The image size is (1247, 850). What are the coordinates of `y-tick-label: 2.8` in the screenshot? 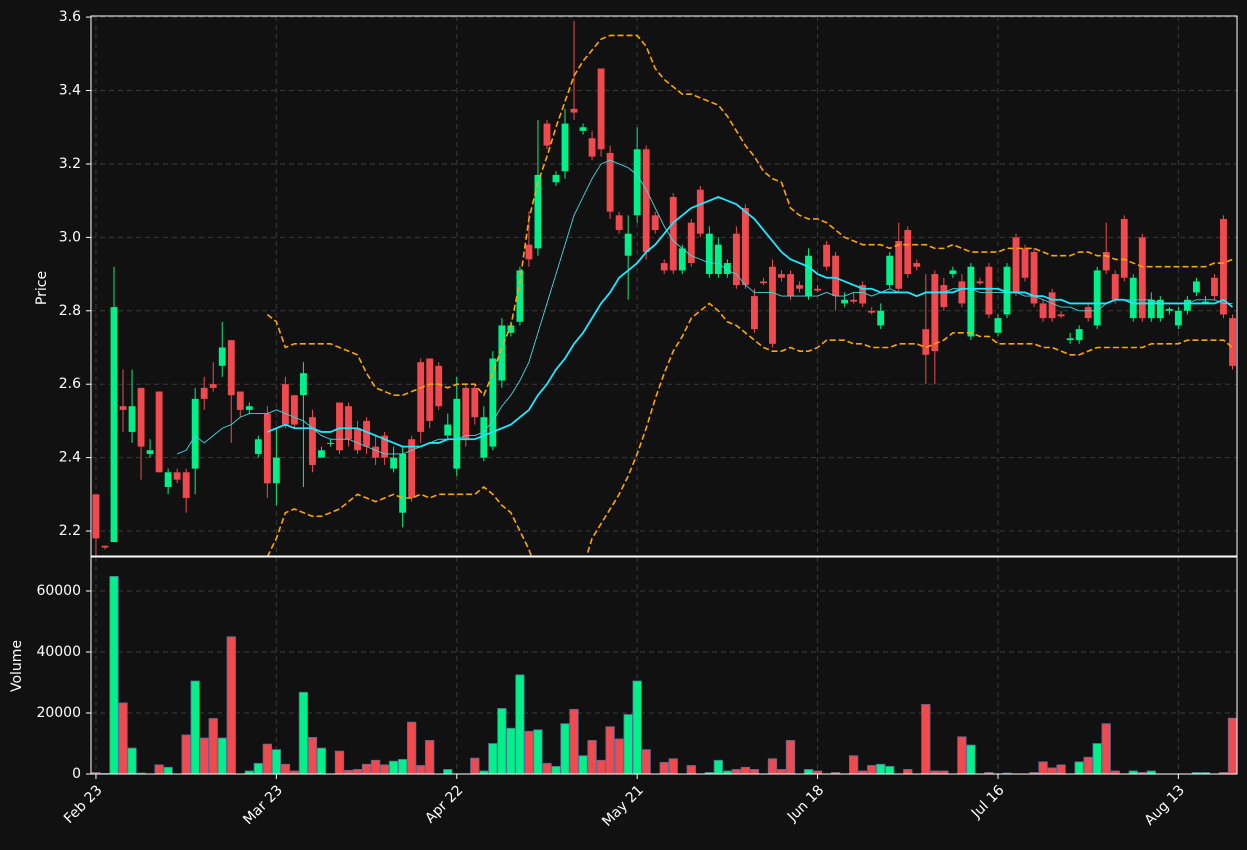 It's located at (70, 311).